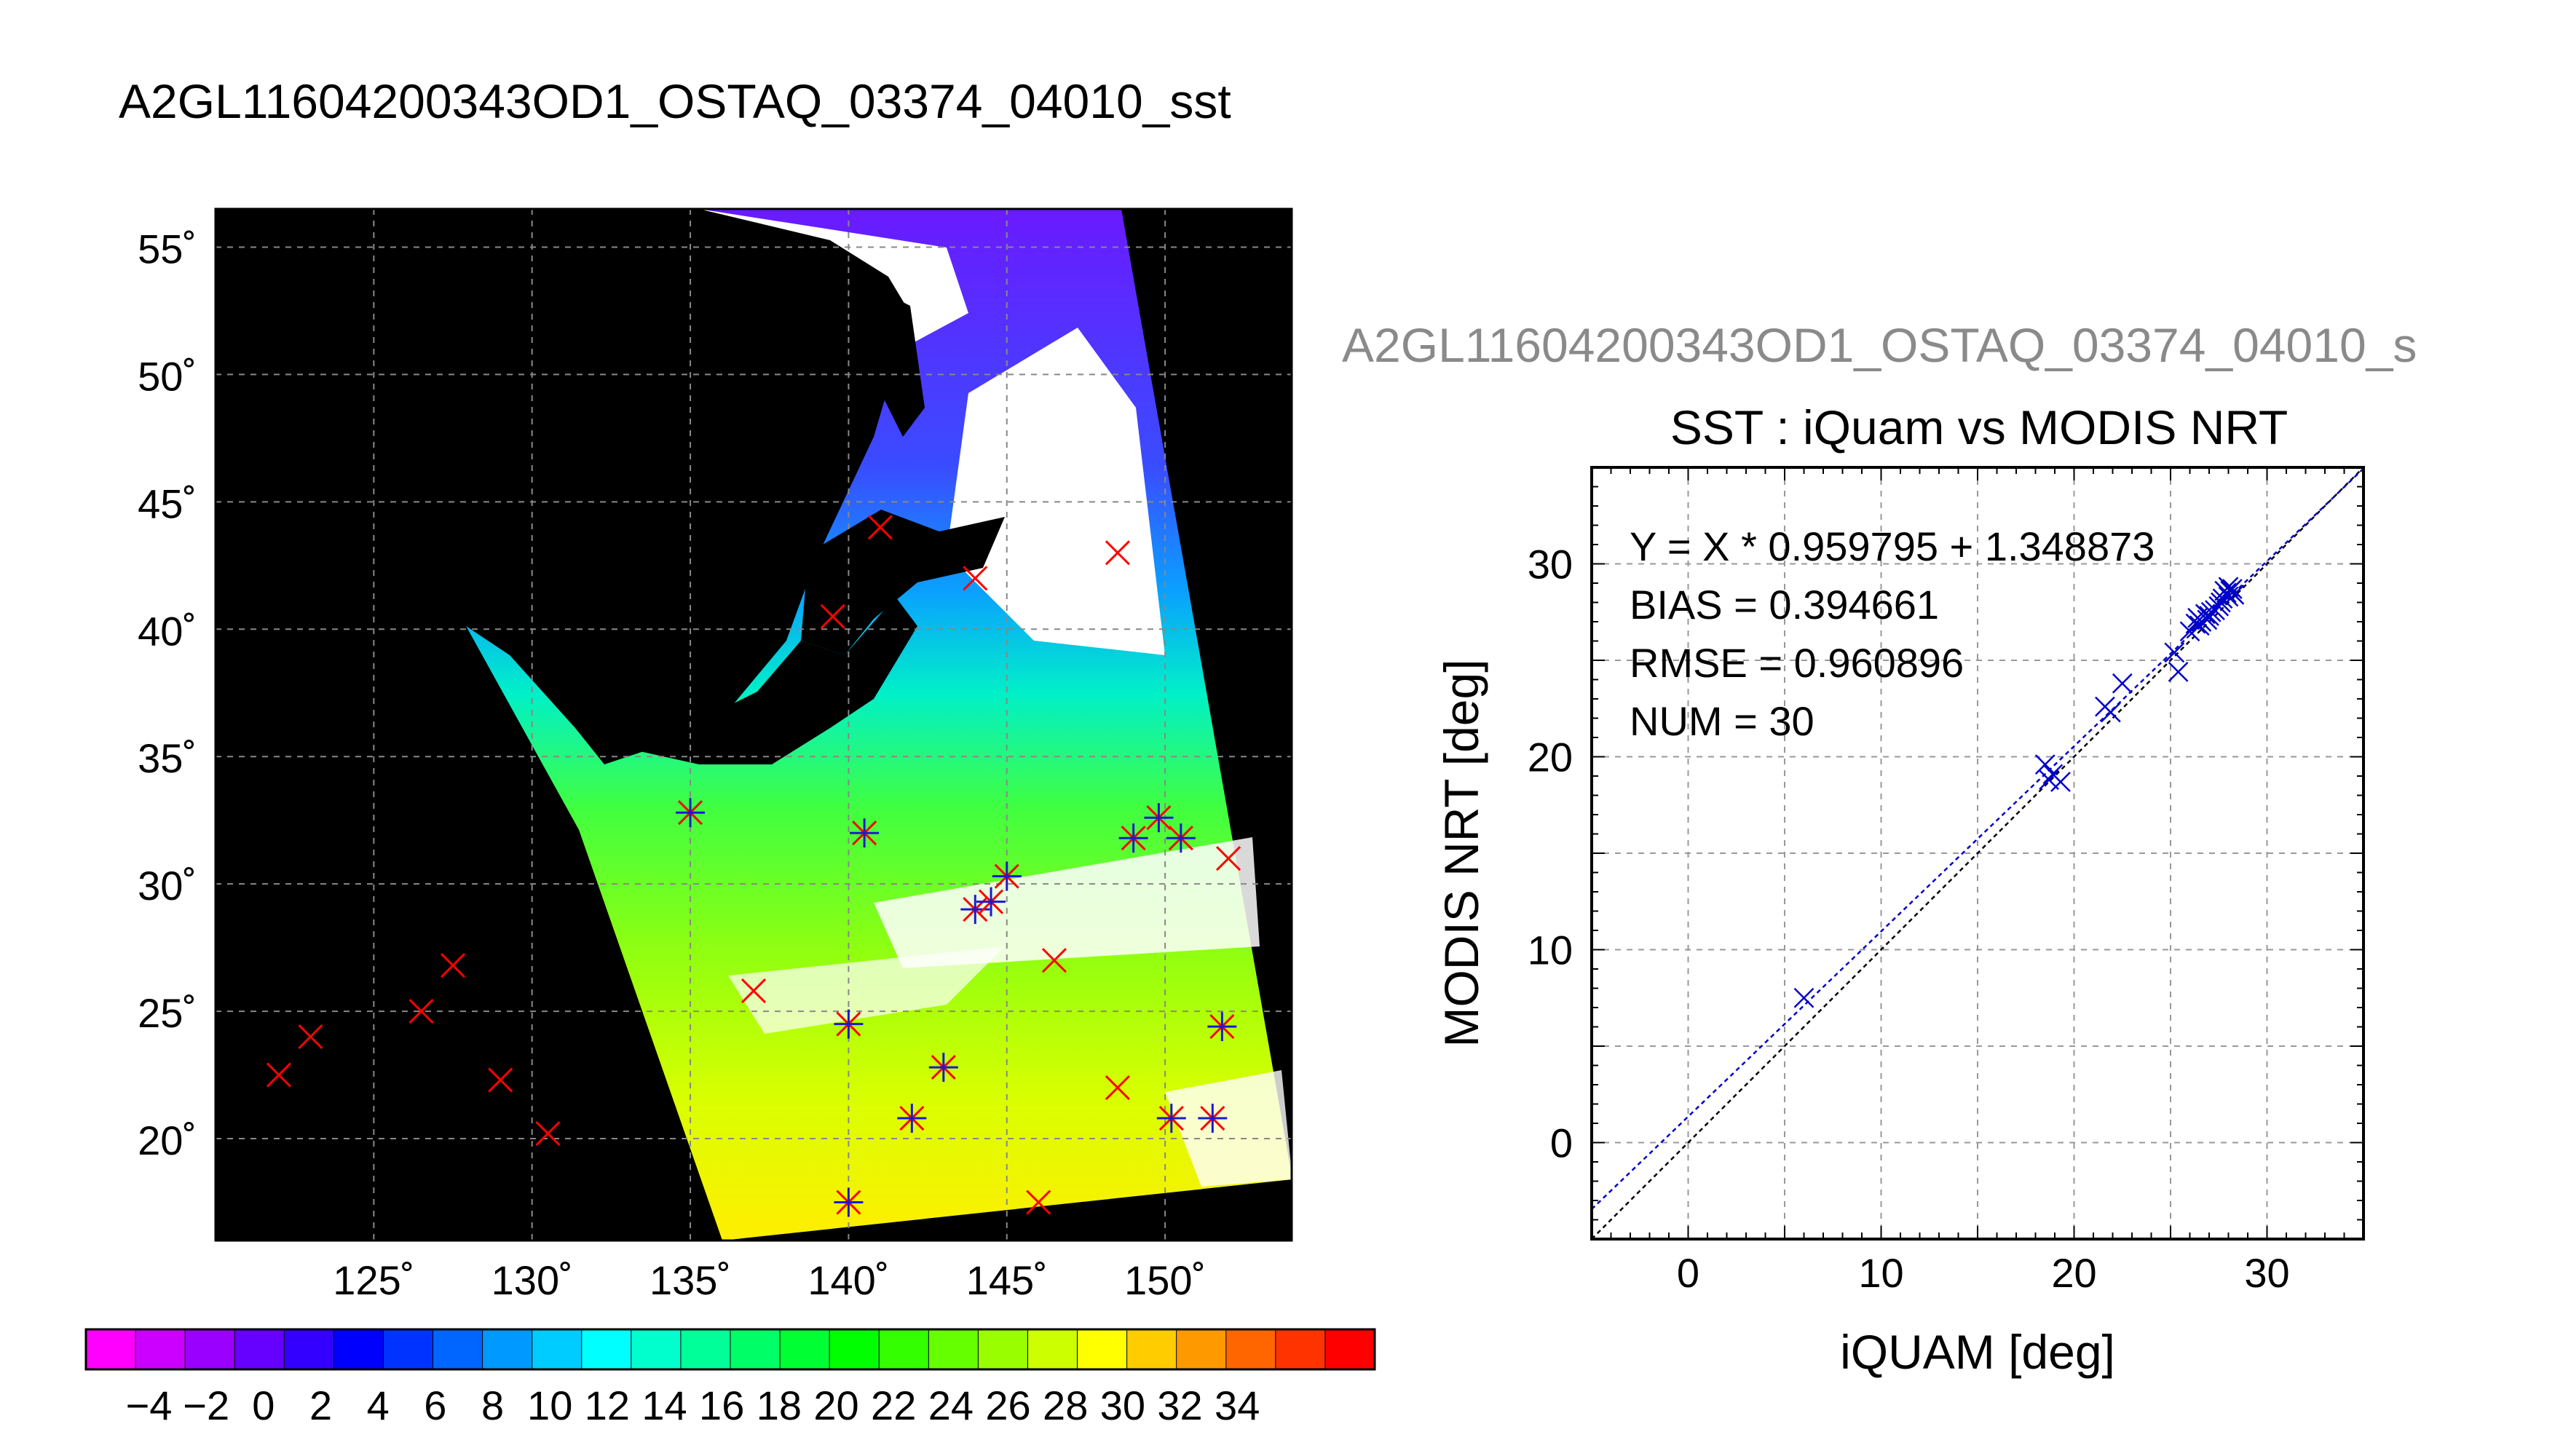 The width and height of the screenshot is (2555, 1456). I want to click on colorbar-tick-label: 30, so click(1122, 1405).